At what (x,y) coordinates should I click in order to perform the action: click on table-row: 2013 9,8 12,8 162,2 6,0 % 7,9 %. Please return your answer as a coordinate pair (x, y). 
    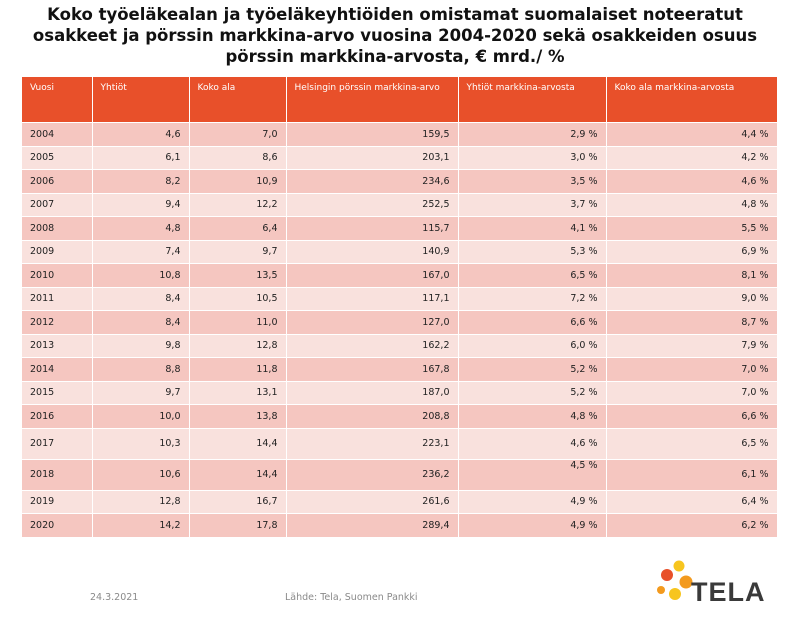
    Looking at the image, I should click on (400, 345).